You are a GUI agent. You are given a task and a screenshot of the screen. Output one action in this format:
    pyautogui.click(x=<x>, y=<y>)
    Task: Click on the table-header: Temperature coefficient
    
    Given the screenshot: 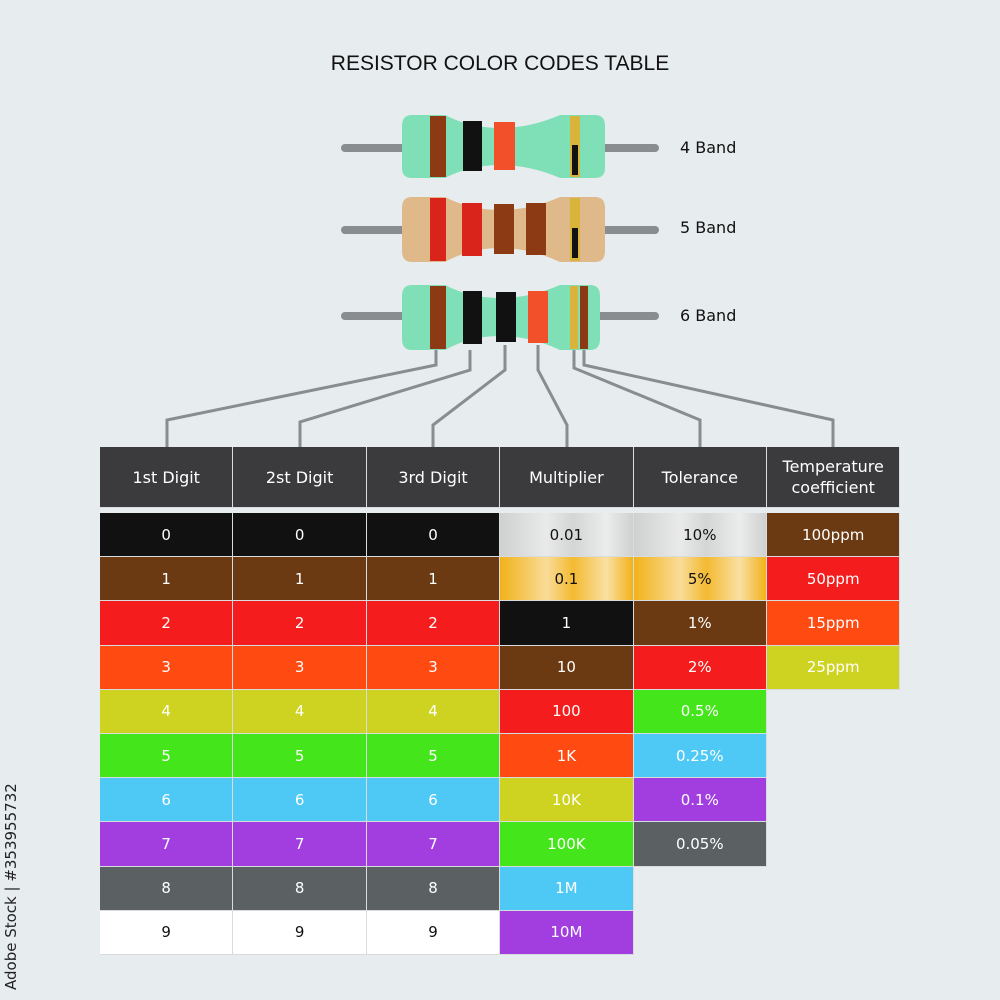 What is the action you would take?
    pyautogui.click(x=834, y=477)
    